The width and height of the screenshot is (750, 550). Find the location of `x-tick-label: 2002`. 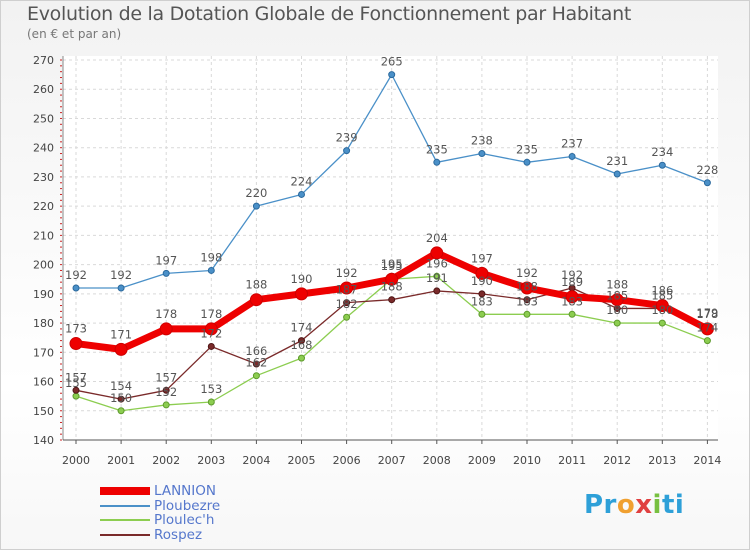

x-tick-label: 2002 is located at coordinates (166, 460).